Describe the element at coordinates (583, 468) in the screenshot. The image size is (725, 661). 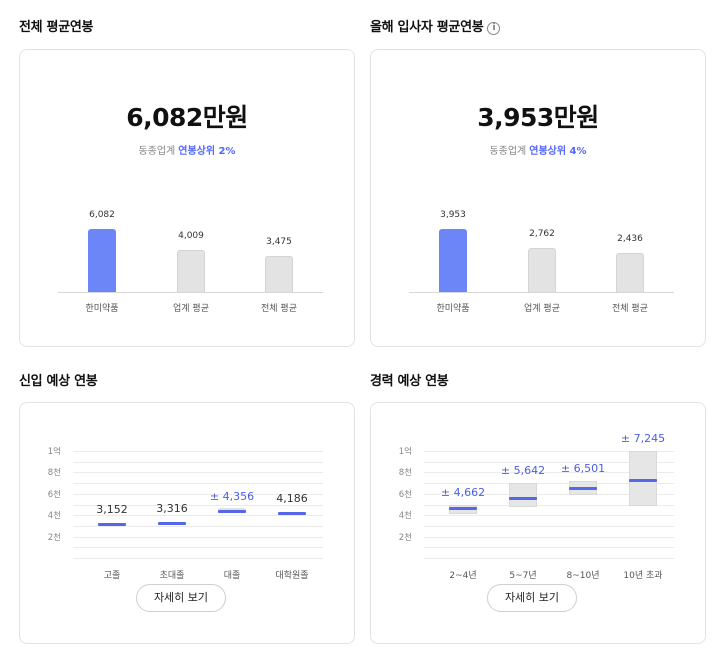
I see `expected-salary-value-label: ± 6,501` at that location.